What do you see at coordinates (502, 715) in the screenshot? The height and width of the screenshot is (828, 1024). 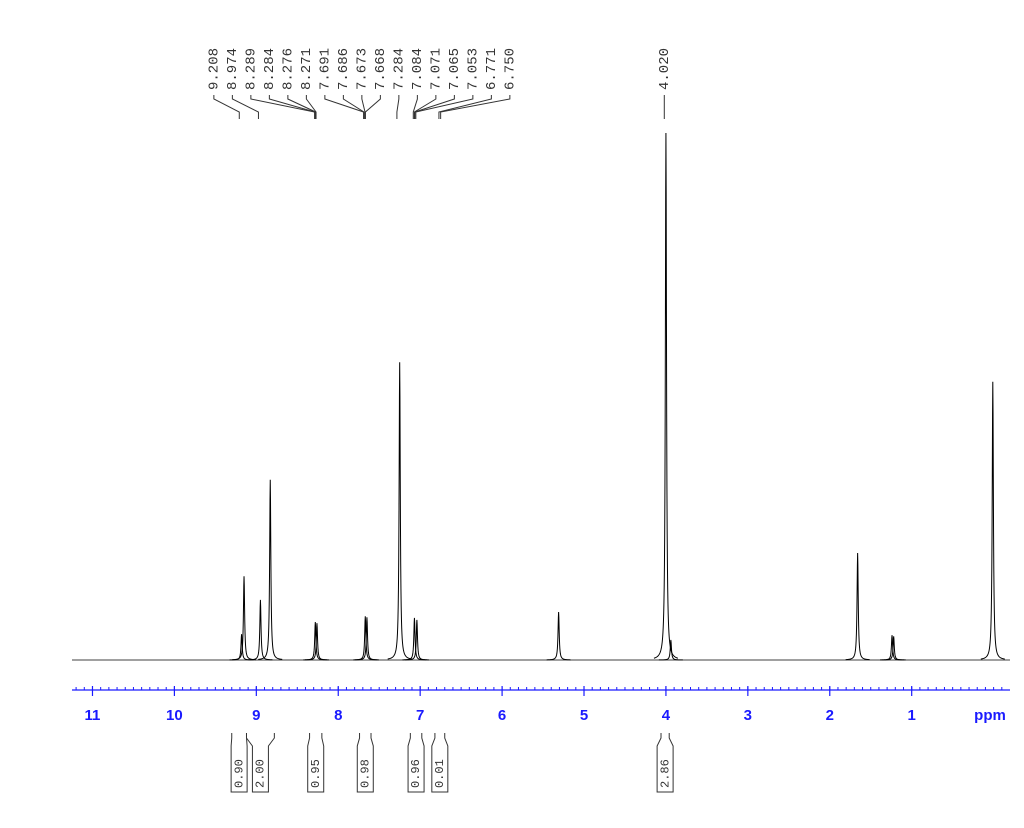 I see `x-tick-label: 6` at bounding box center [502, 715].